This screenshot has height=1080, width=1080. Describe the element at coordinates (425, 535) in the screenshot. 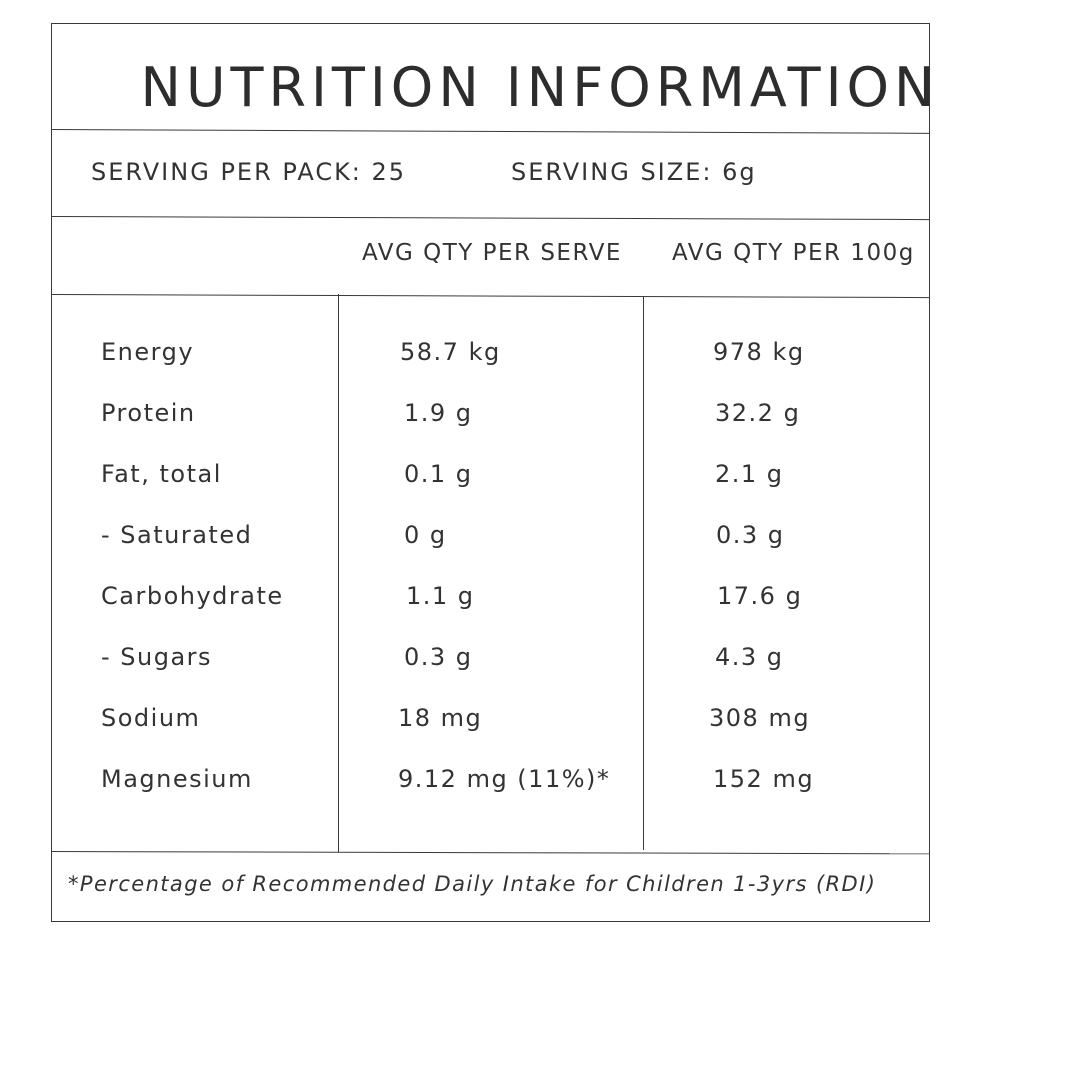

I see `nutrient-per-serve: 0 g` at that location.